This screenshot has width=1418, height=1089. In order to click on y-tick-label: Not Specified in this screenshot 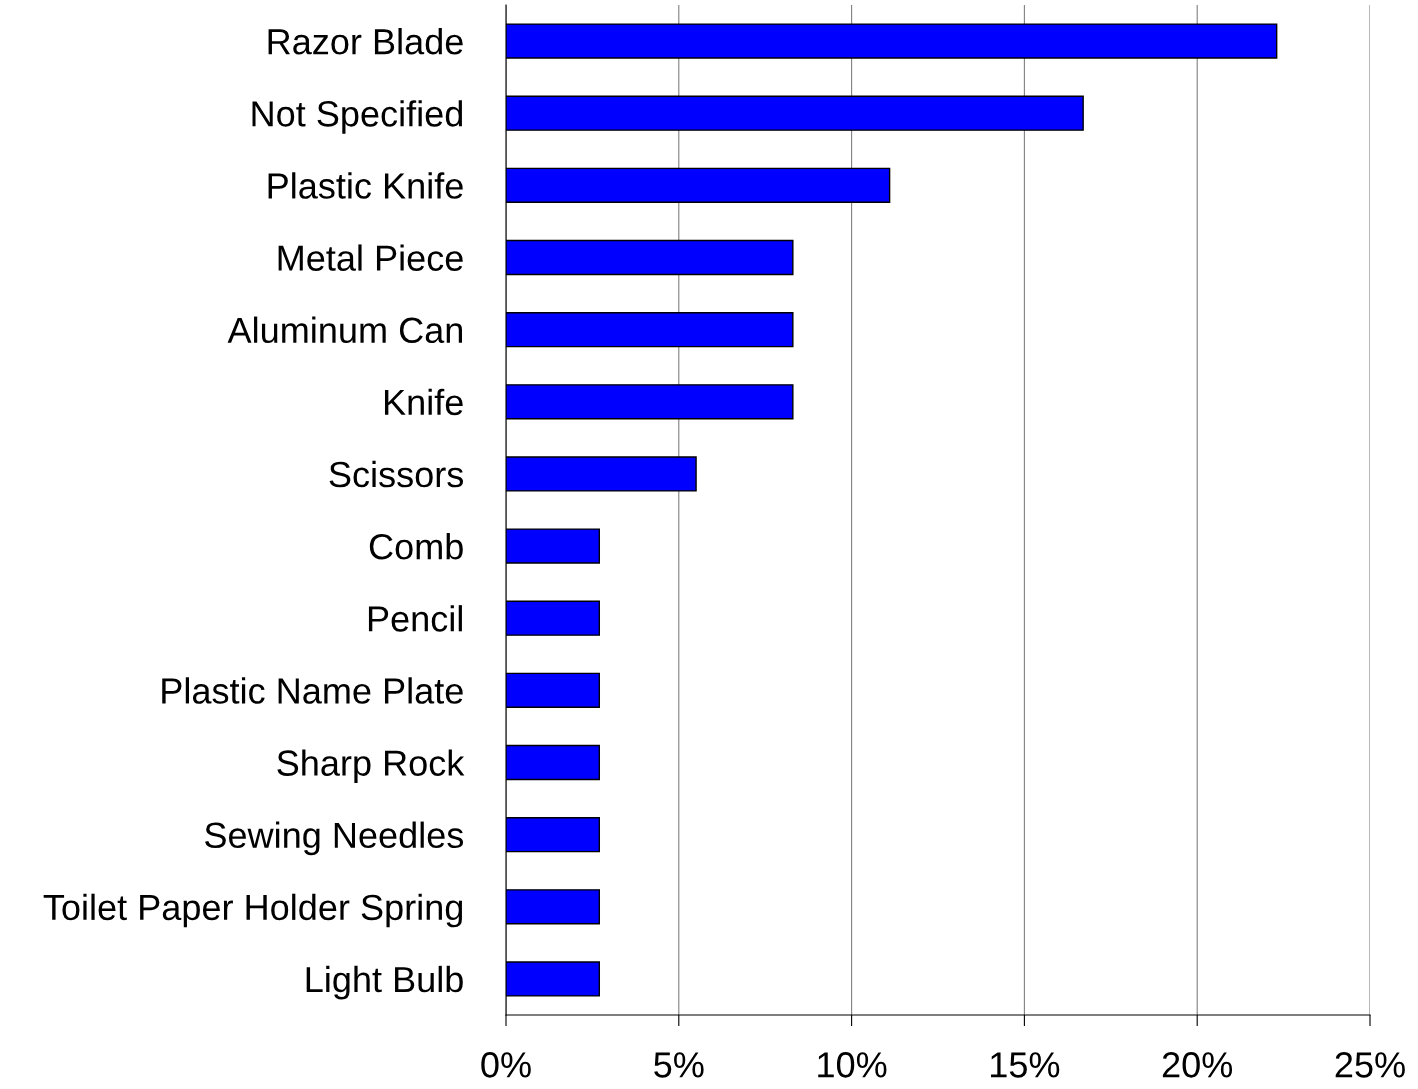, I will do `click(357, 117)`.